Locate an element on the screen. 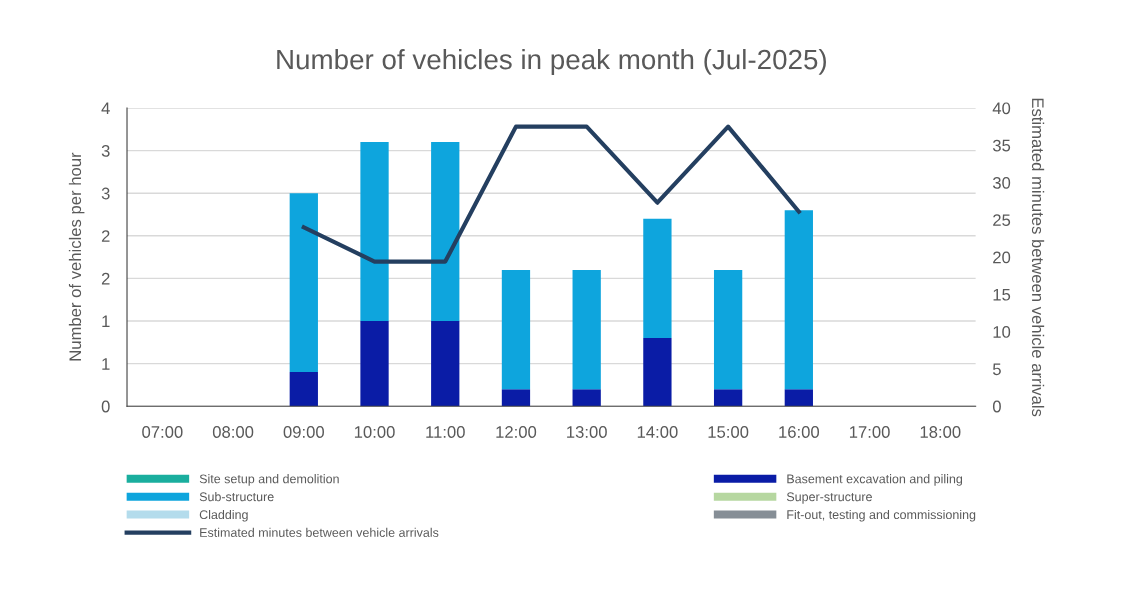 The height and width of the screenshot is (600, 1124). x-tick-label: 14:00 is located at coordinates (657, 432).